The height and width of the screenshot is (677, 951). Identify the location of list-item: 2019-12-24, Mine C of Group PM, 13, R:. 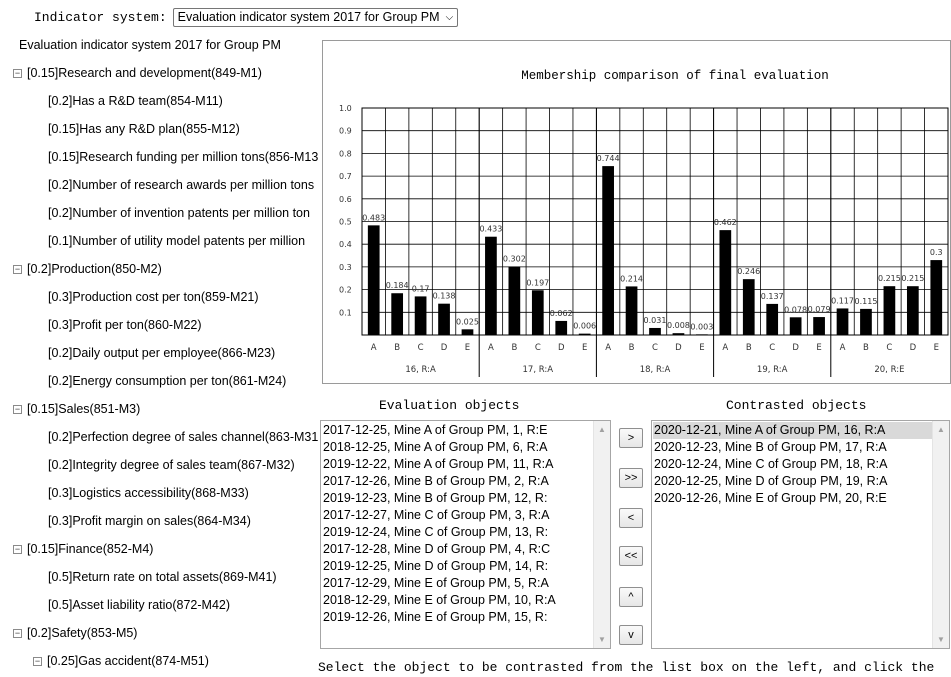
(436, 532).